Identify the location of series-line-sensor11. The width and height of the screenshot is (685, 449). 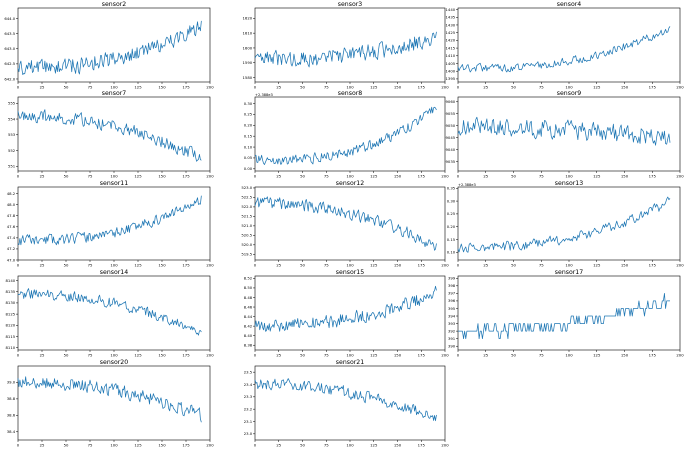
(109, 220).